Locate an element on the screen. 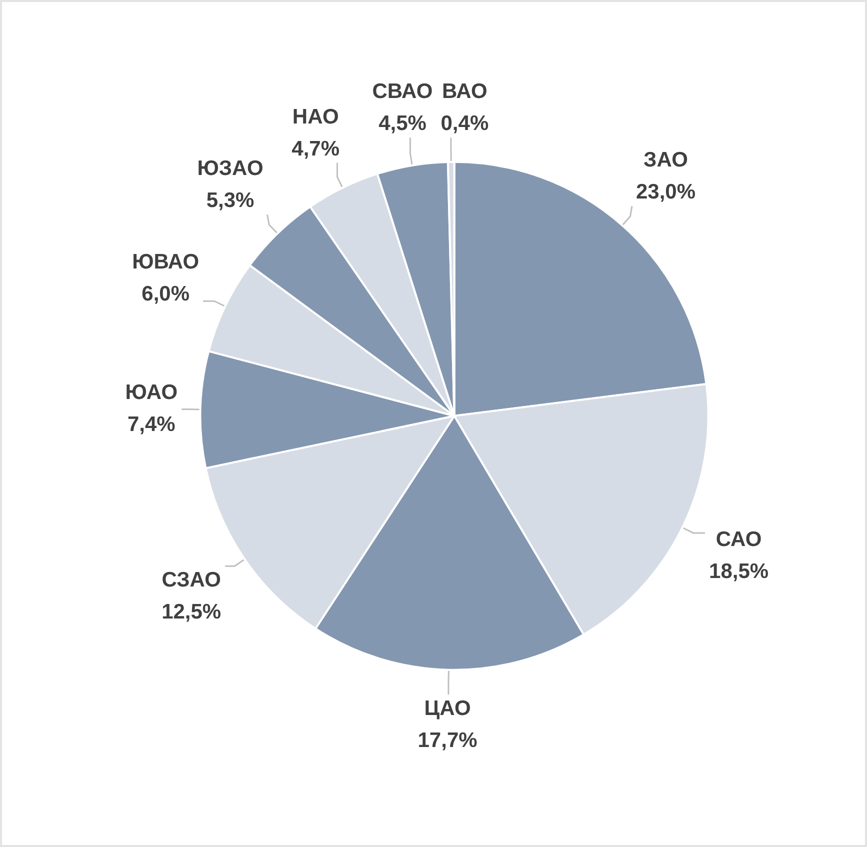 The width and height of the screenshot is (867, 847). data-label: 6,0% is located at coordinates (166, 294).